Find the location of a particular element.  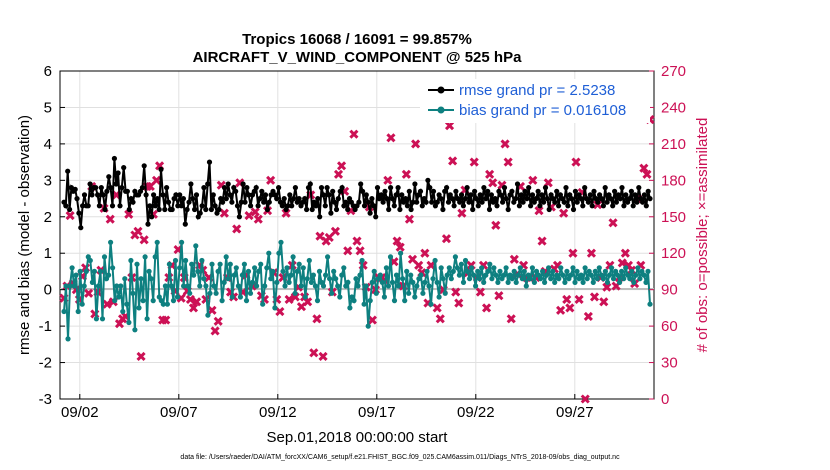

x-tick-label: 09/22 is located at coordinates (476, 412).